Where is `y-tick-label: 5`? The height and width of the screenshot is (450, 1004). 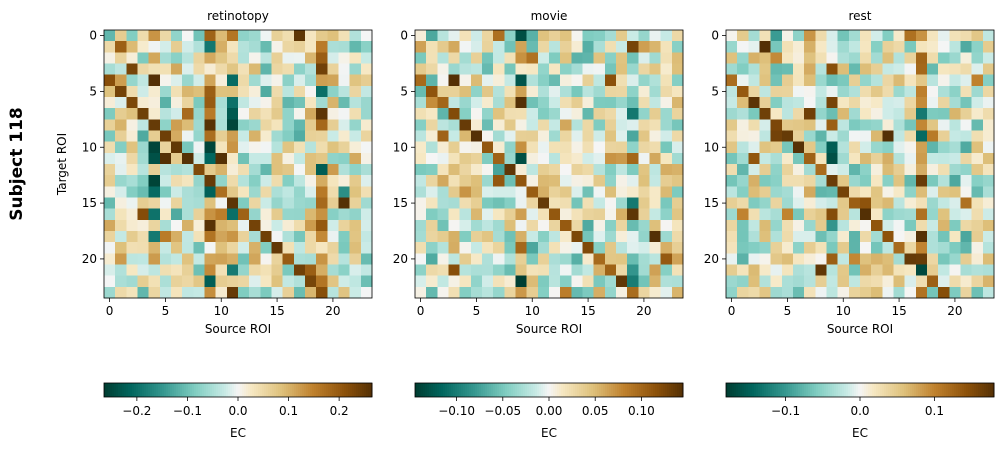
y-tick-label: 5 is located at coordinates (715, 91).